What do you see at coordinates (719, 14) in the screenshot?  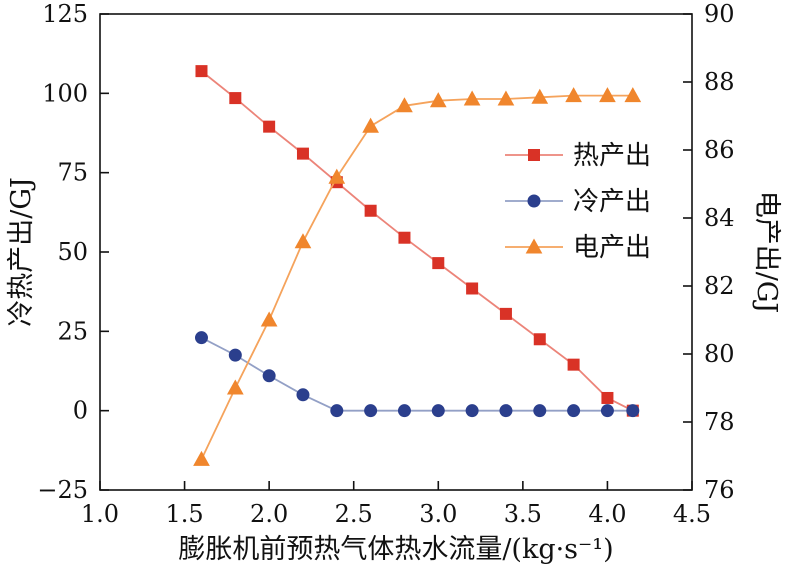 I see `y-right-tick-label: 90` at bounding box center [719, 14].